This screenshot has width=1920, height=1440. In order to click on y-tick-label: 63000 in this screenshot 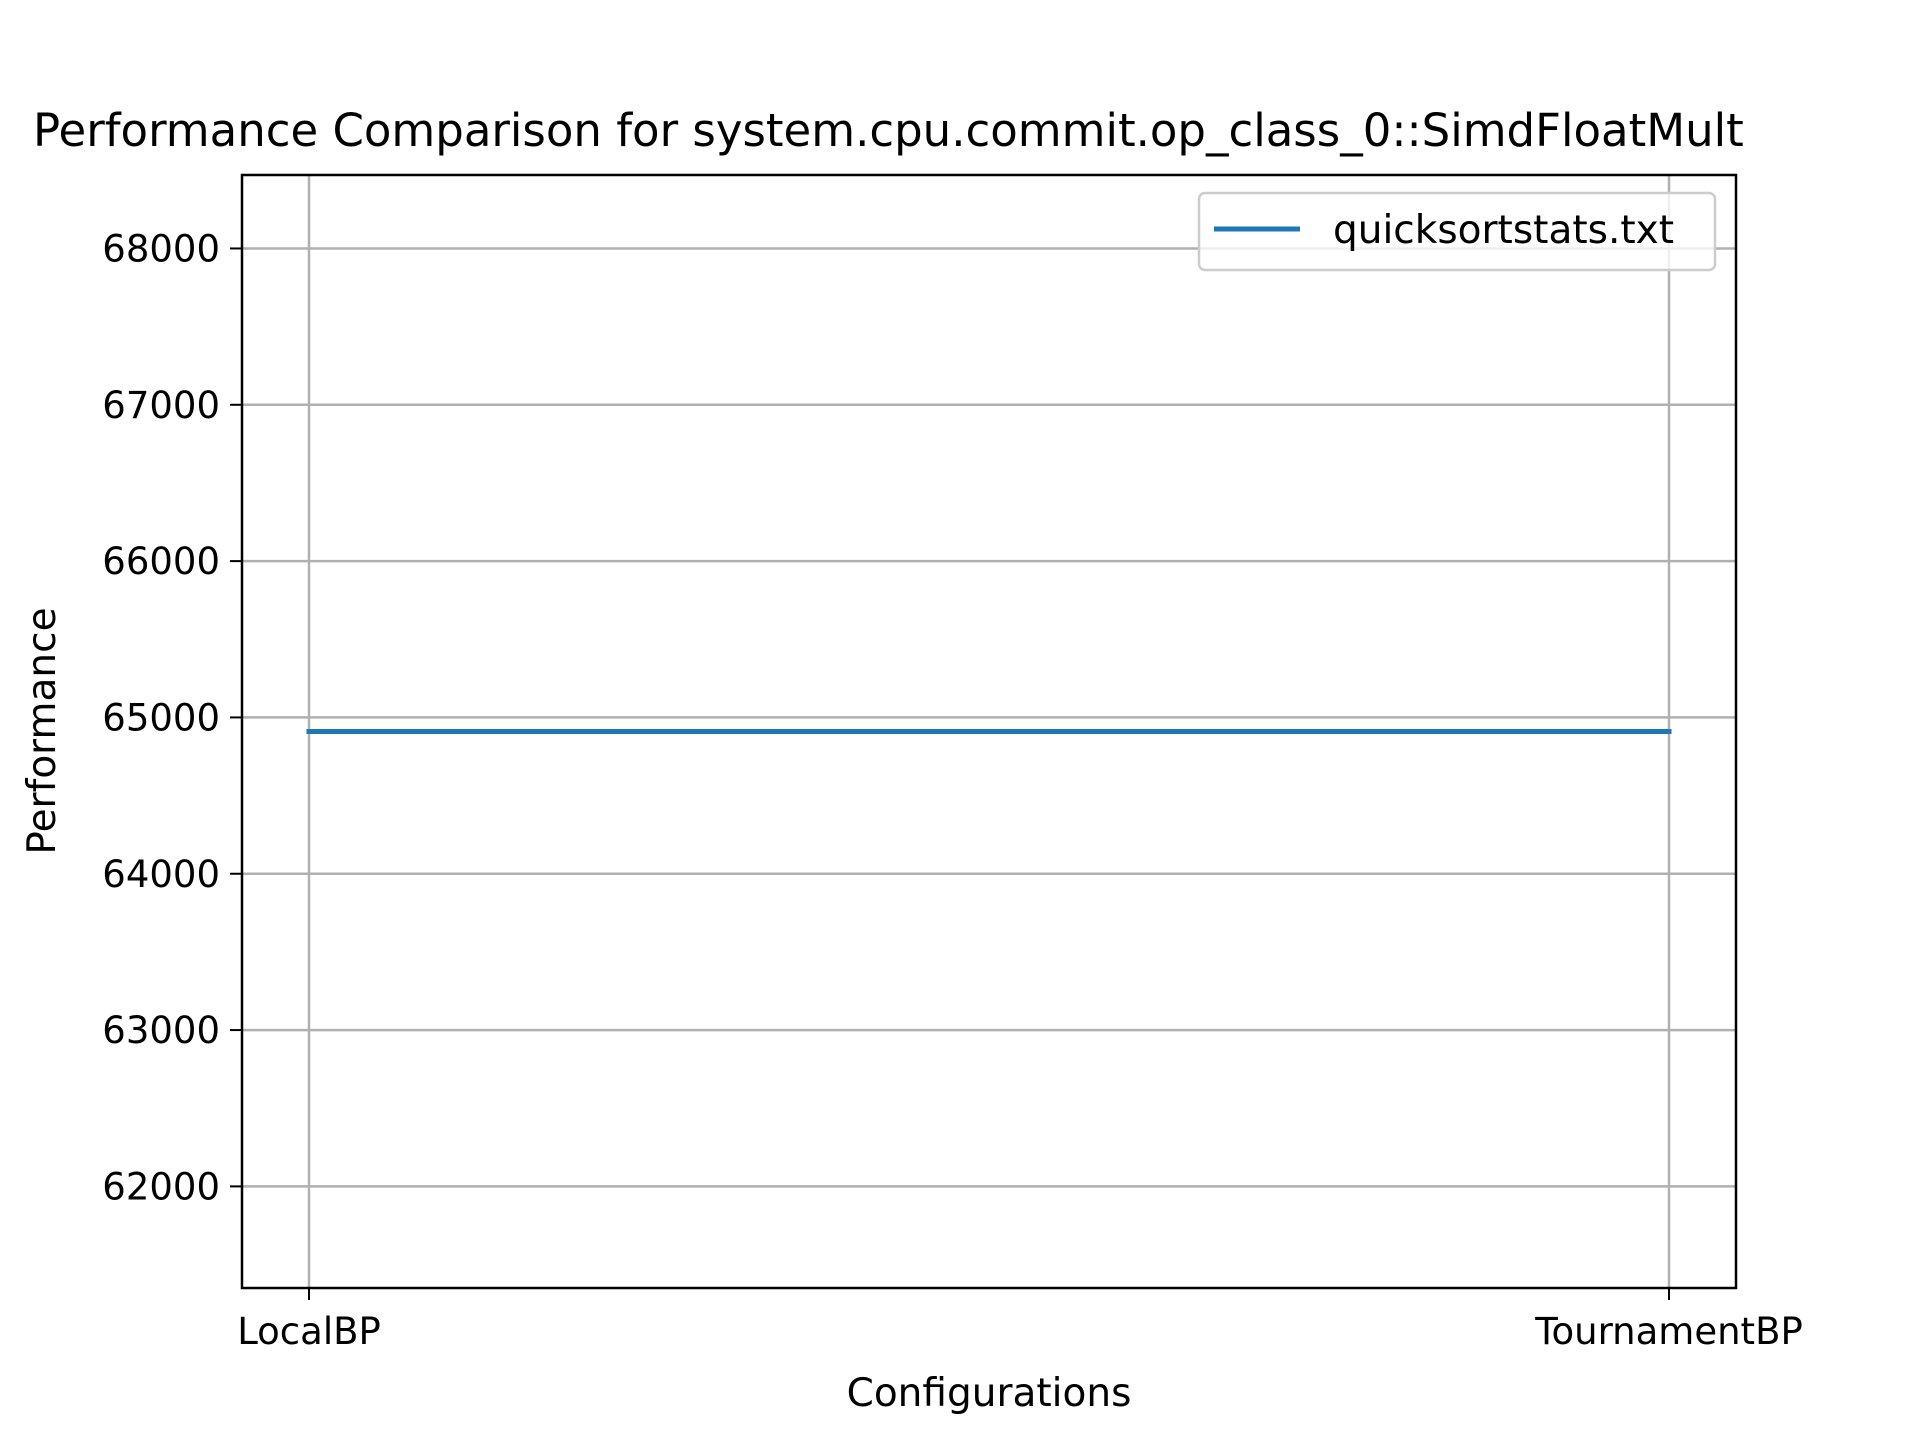, I will do `click(161, 1030)`.